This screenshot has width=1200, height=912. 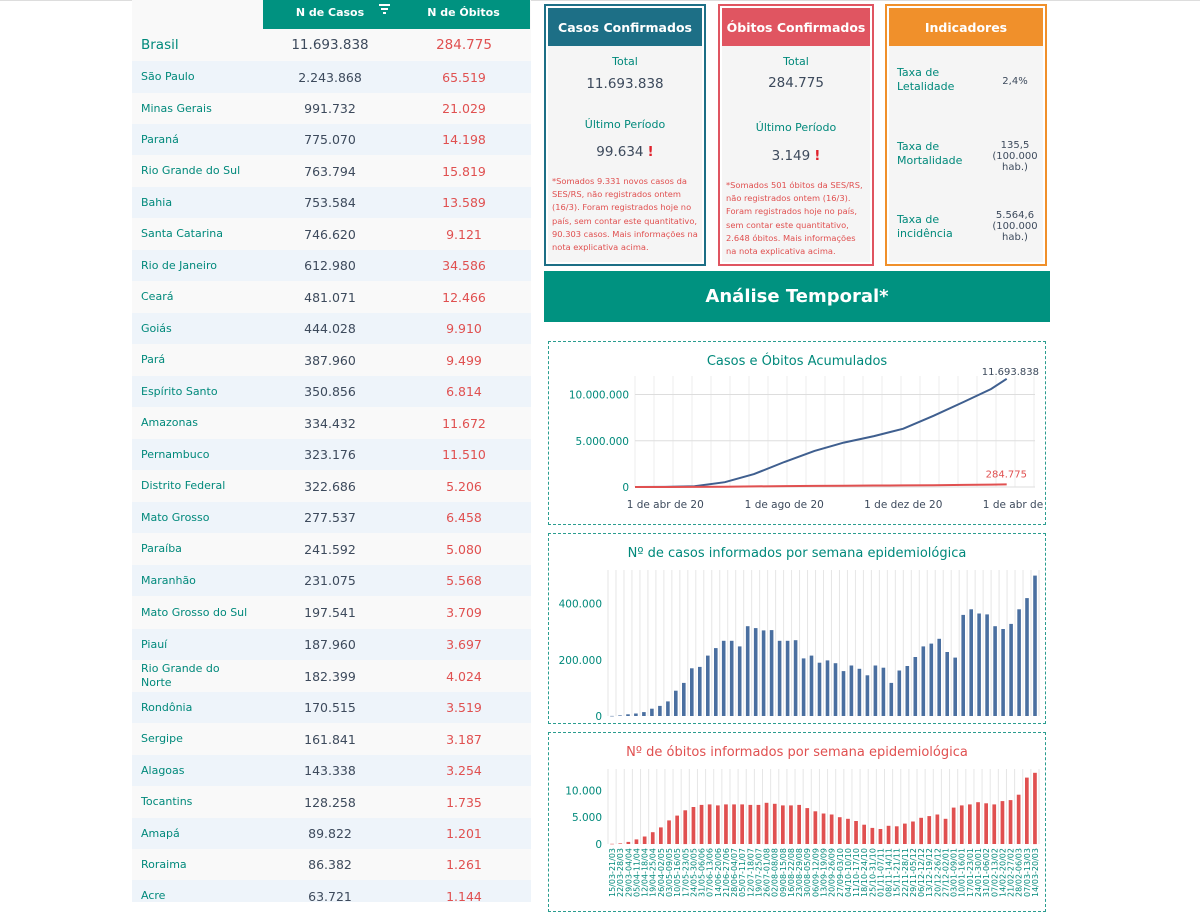 I want to click on header-deaths: N de Óbitos, so click(x=463, y=12).